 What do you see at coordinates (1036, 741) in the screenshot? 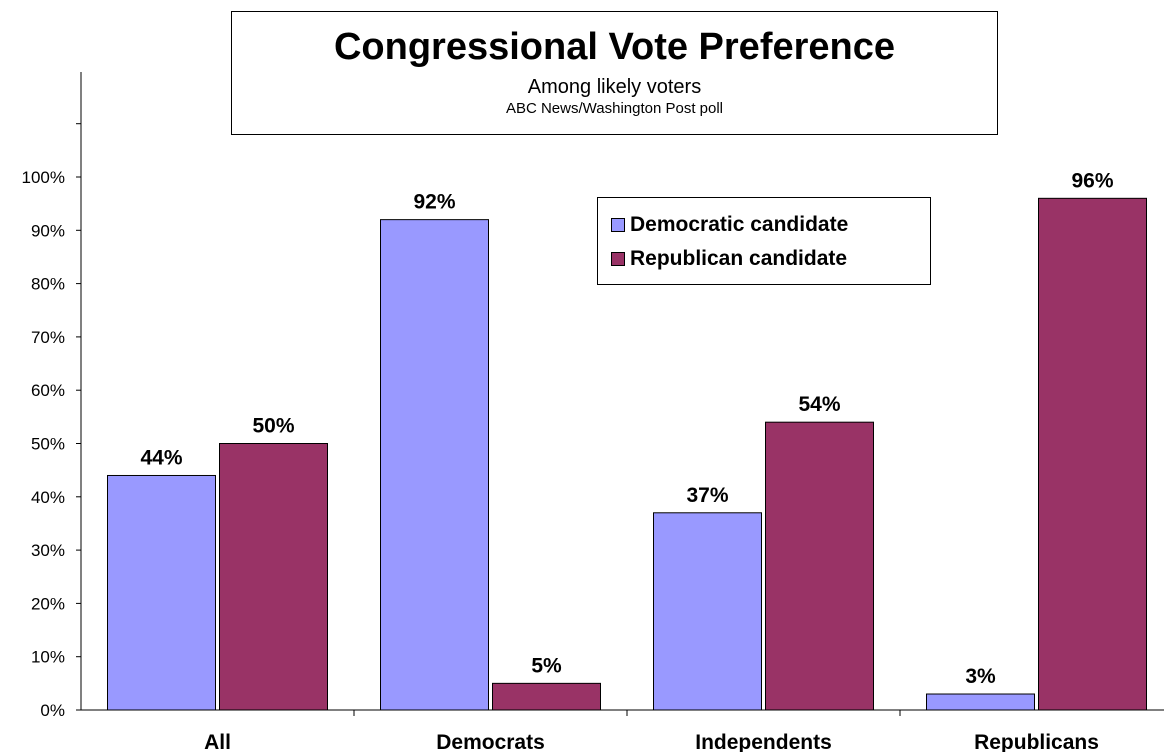
I see `x-category-label: Republicans` at bounding box center [1036, 741].